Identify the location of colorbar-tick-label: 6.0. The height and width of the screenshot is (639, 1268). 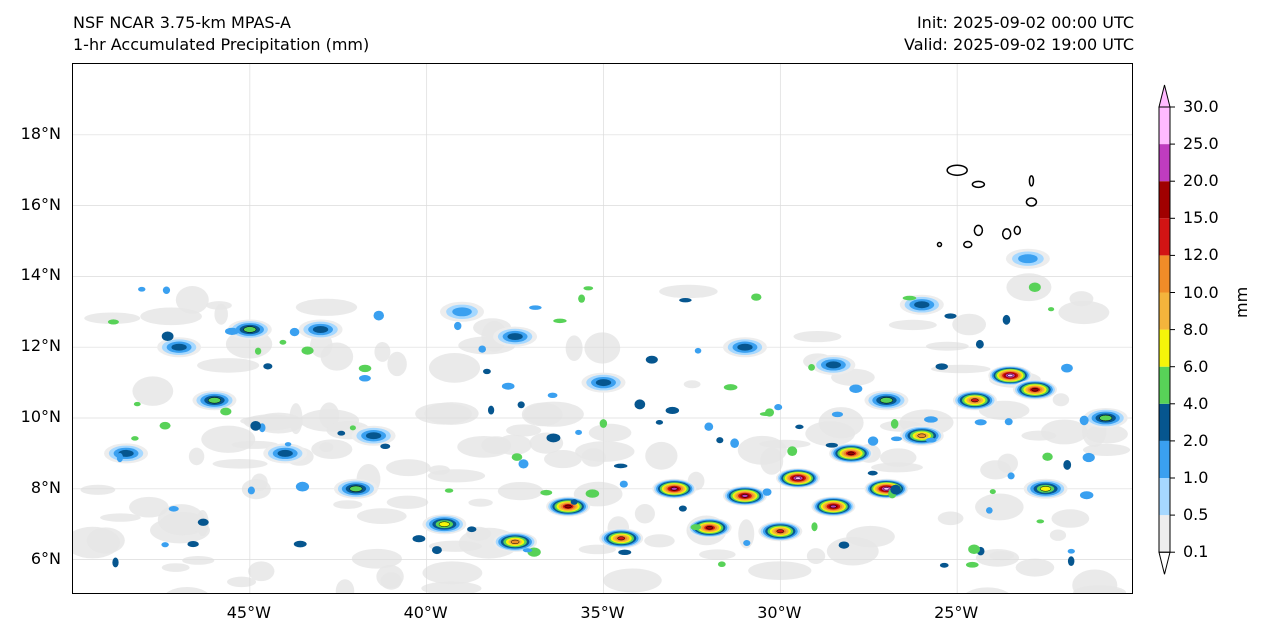
(1196, 366).